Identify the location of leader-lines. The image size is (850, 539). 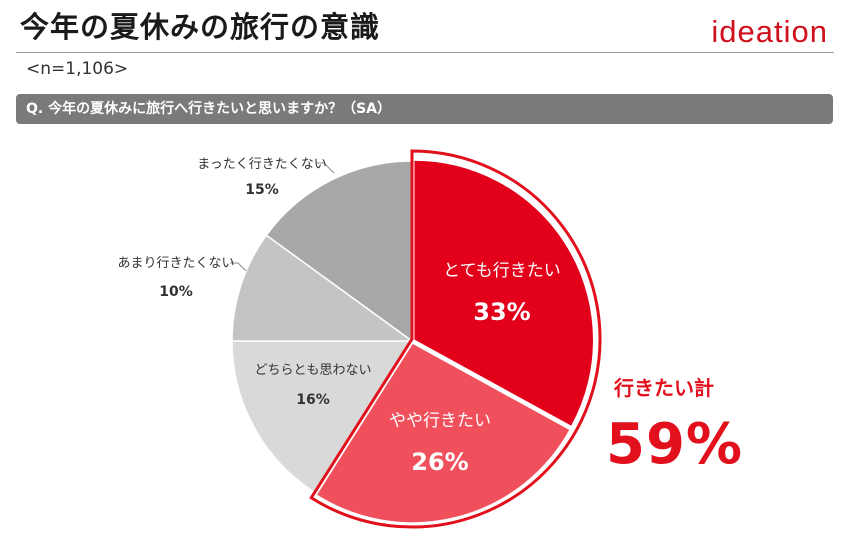
(282, 217).